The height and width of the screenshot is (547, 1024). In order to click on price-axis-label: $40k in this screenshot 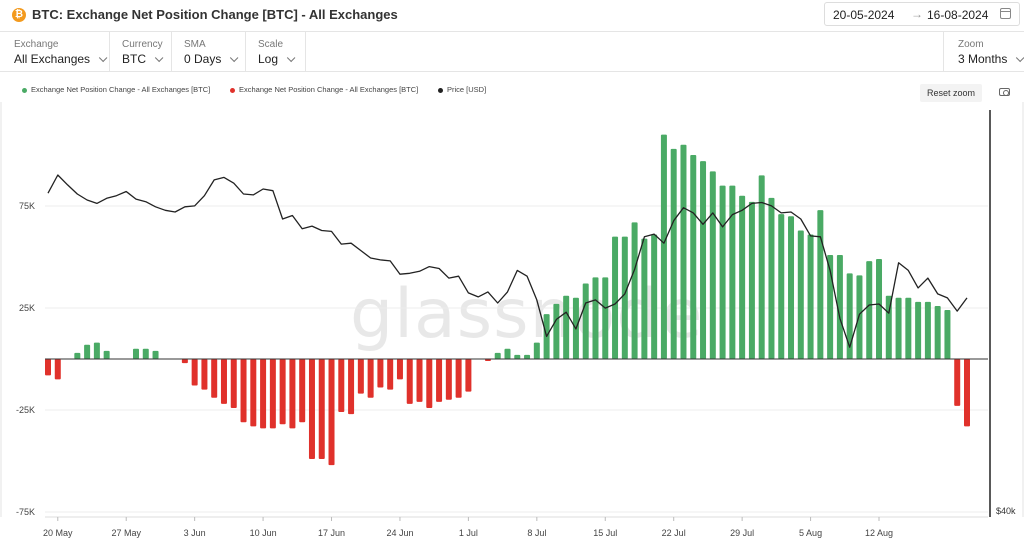, I will do `click(1006, 511)`.